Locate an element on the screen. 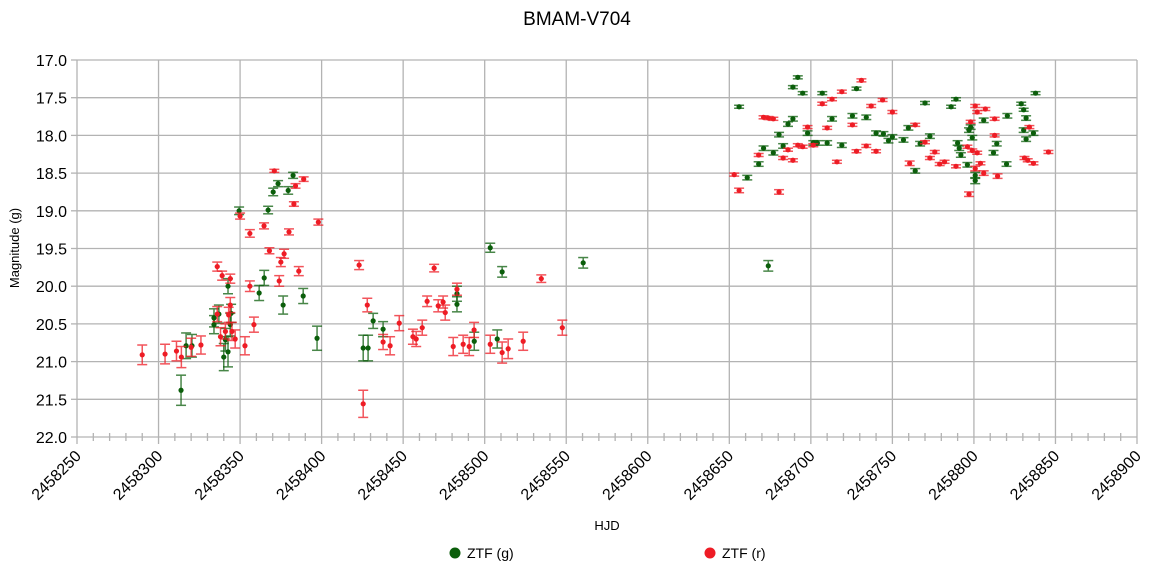 This screenshot has height=582, width=1154. legend: ZTF (g) ZTF (r) is located at coordinates (607, 553).